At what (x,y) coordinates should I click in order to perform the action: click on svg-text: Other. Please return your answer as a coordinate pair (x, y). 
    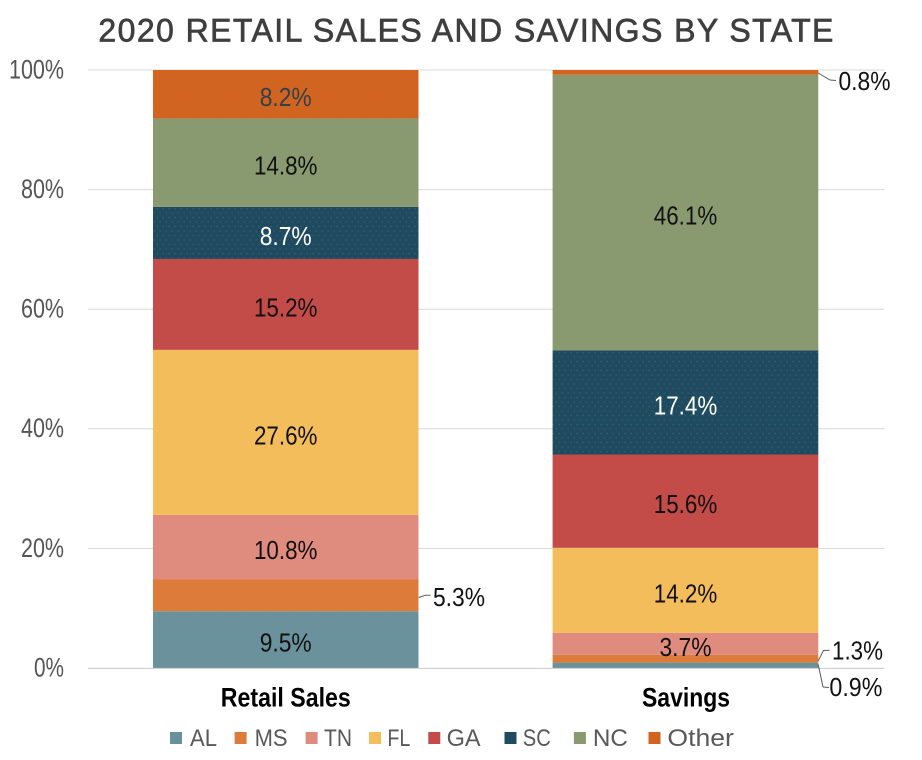
    Looking at the image, I should click on (700, 738).